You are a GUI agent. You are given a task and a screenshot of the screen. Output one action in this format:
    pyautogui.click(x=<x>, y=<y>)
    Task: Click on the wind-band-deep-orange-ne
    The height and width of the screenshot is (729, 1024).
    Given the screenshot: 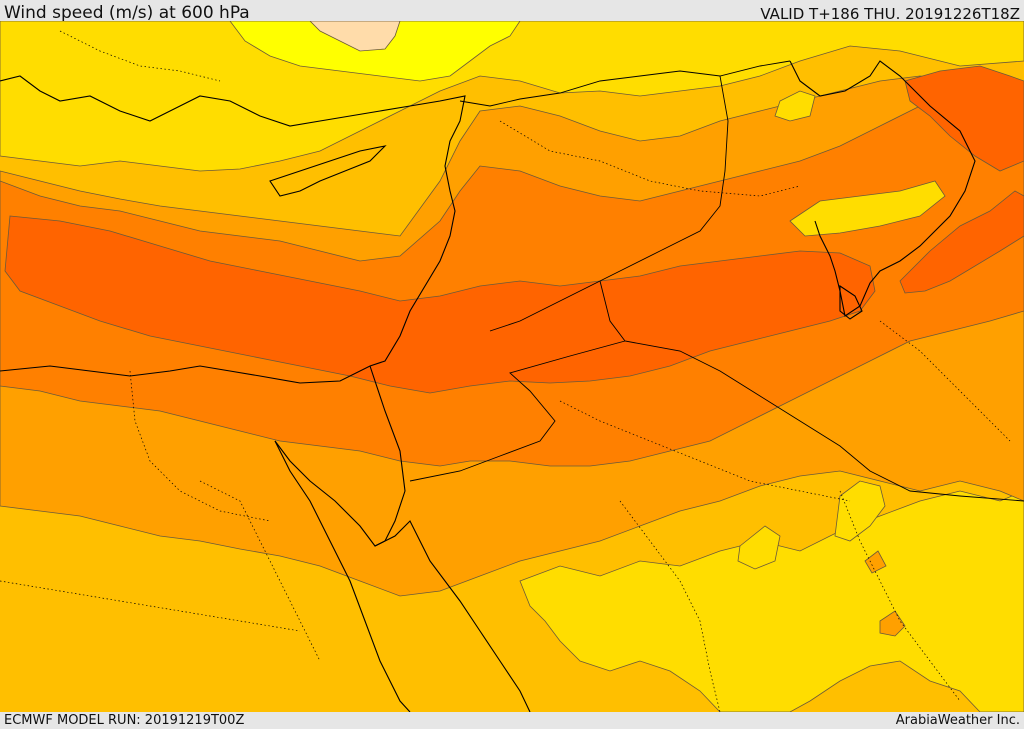 What is the action you would take?
    pyautogui.click(x=964, y=118)
    